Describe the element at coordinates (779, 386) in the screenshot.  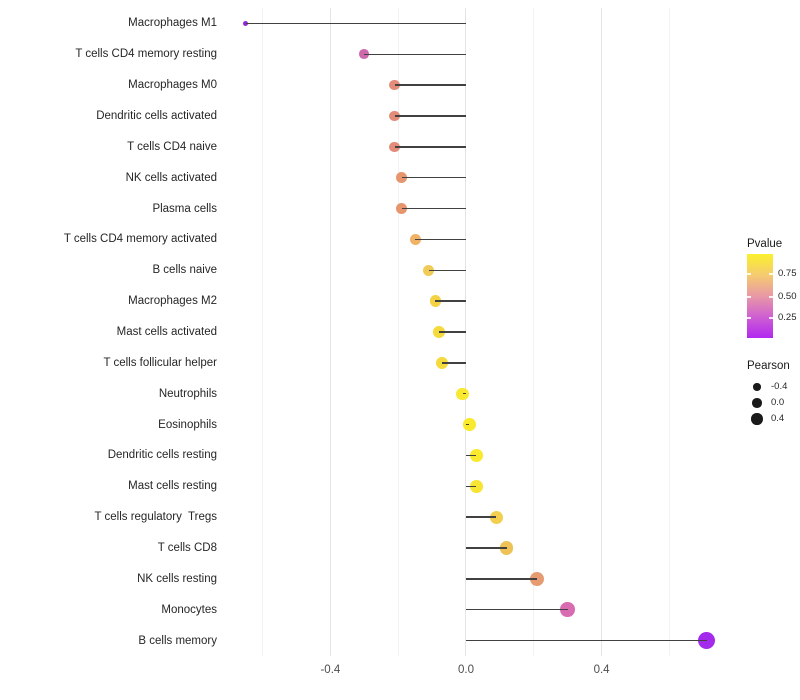
I see `pearson-legend-label: -0.4` at that location.